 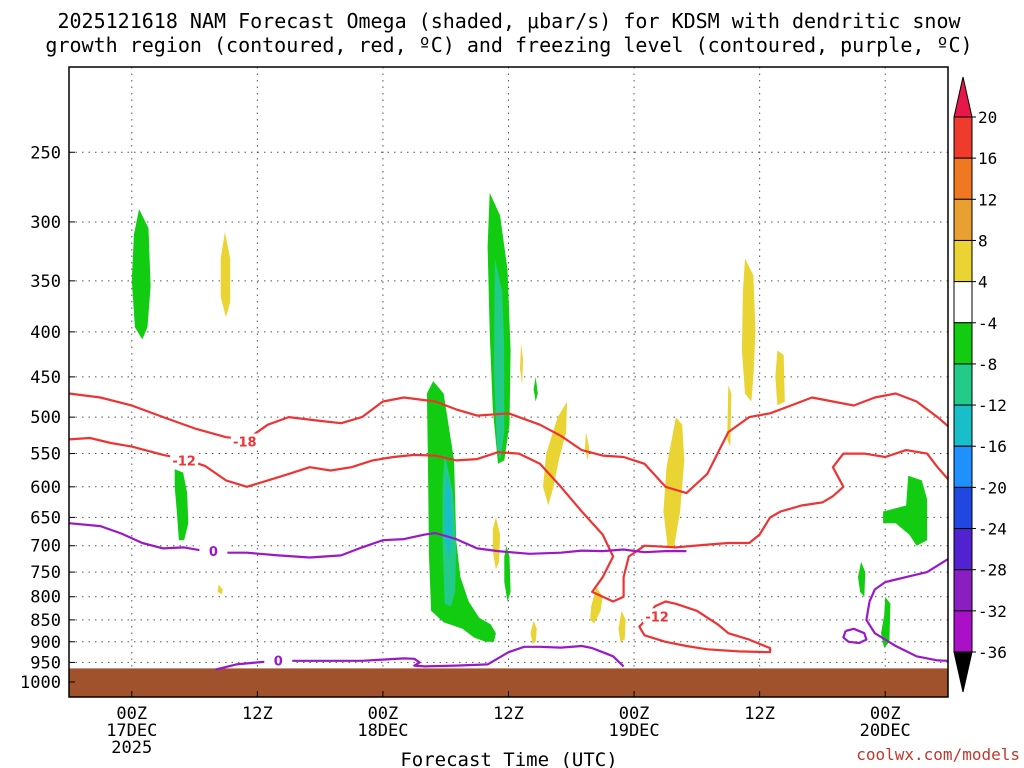 I want to click on colorbar-label: 8, so click(x=983, y=240).